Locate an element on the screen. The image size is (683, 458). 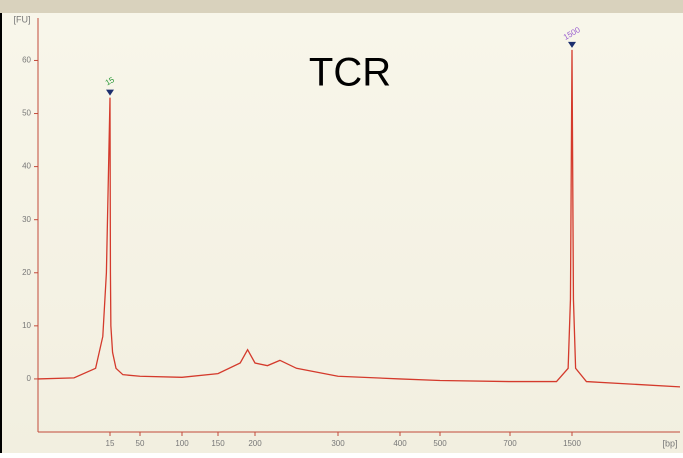
x-tick-label: 50 is located at coordinates (140, 443).